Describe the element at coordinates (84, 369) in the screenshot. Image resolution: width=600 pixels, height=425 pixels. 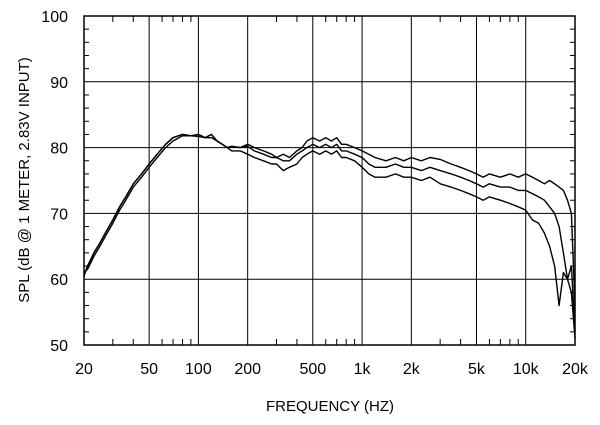
I see `x-tick-label: 20` at that location.